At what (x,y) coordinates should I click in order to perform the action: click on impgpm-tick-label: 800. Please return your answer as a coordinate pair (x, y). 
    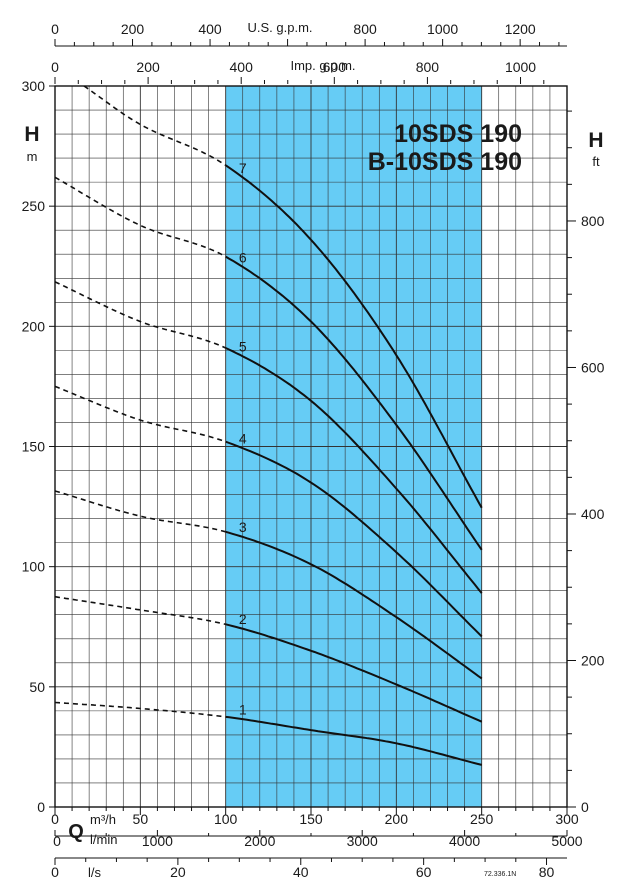
    Looking at the image, I should click on (428, 67).